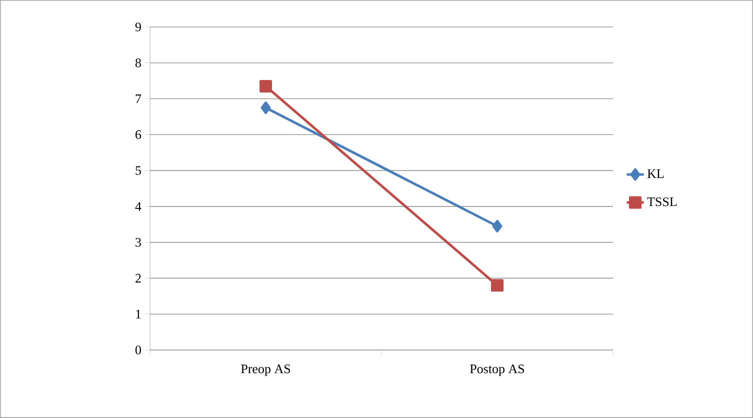 The width and height of the screenshot is (753, 418). Describe the element at coordinates (662, 201) in the screenshot. I see `legend-label: TSSL` at that location.